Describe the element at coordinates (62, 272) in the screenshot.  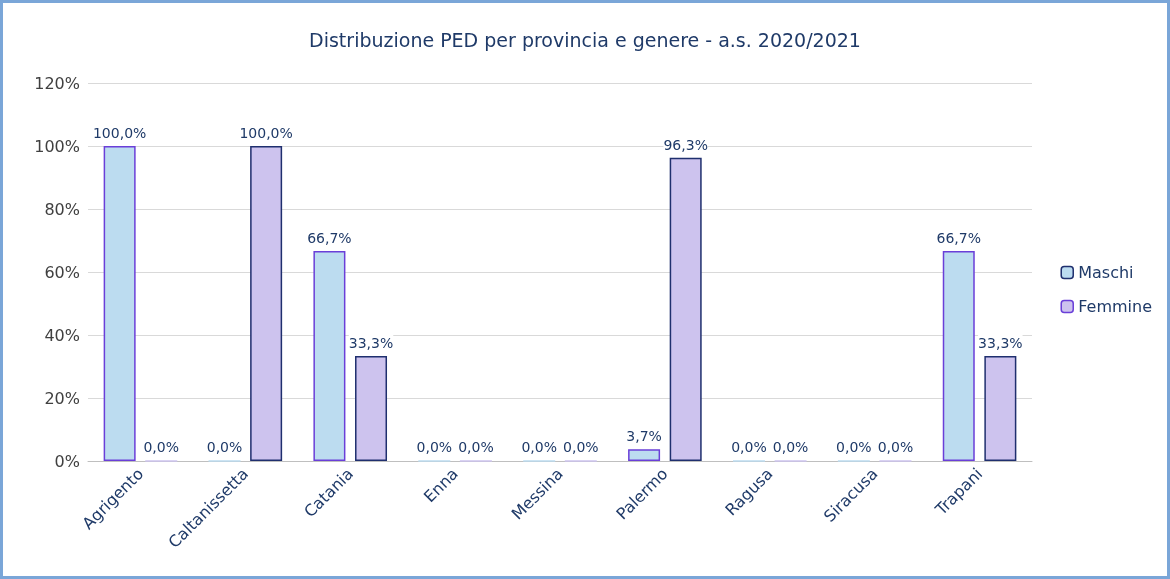
I see `y-tick-label: 60%` at that location.